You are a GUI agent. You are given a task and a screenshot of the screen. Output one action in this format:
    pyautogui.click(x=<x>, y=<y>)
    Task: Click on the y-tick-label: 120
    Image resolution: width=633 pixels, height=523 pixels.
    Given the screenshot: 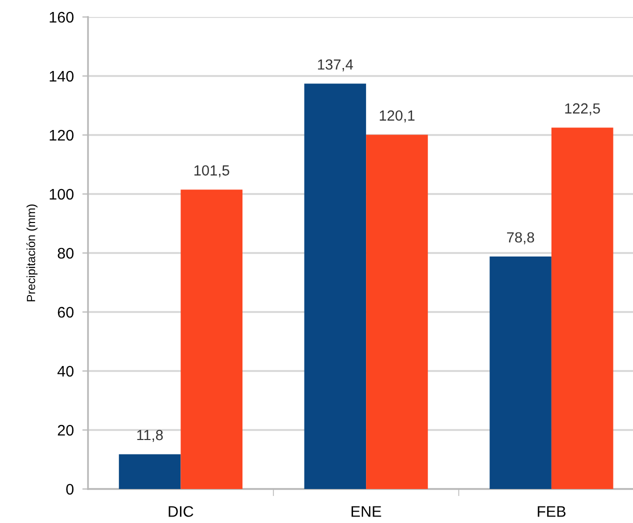 What is the action you would take?
    pyautogui.click(x=62, y=135)
    